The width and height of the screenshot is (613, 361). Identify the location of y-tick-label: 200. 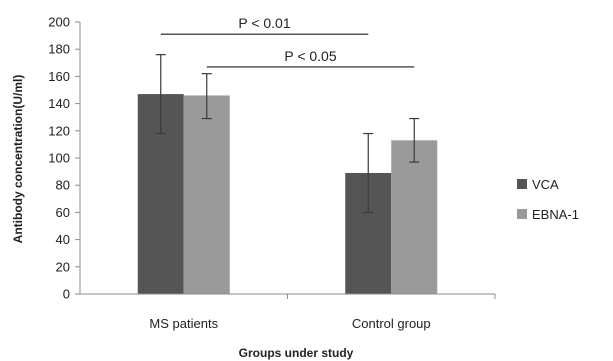
(59, 22).